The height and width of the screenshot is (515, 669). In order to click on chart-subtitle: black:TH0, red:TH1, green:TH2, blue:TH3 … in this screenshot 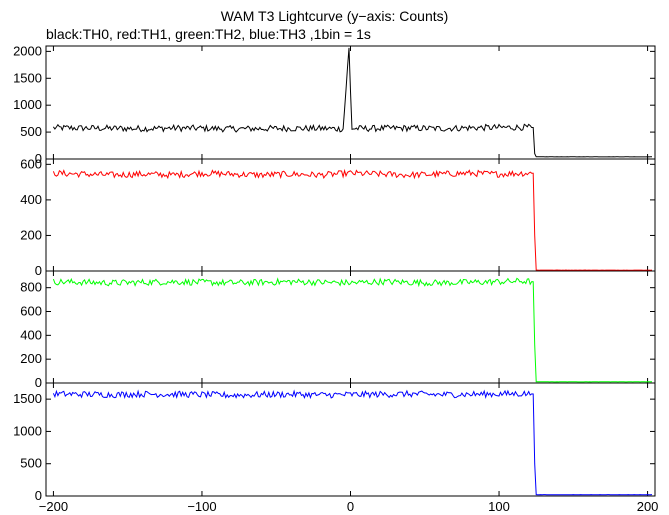, I will do `click(208, 34)`.